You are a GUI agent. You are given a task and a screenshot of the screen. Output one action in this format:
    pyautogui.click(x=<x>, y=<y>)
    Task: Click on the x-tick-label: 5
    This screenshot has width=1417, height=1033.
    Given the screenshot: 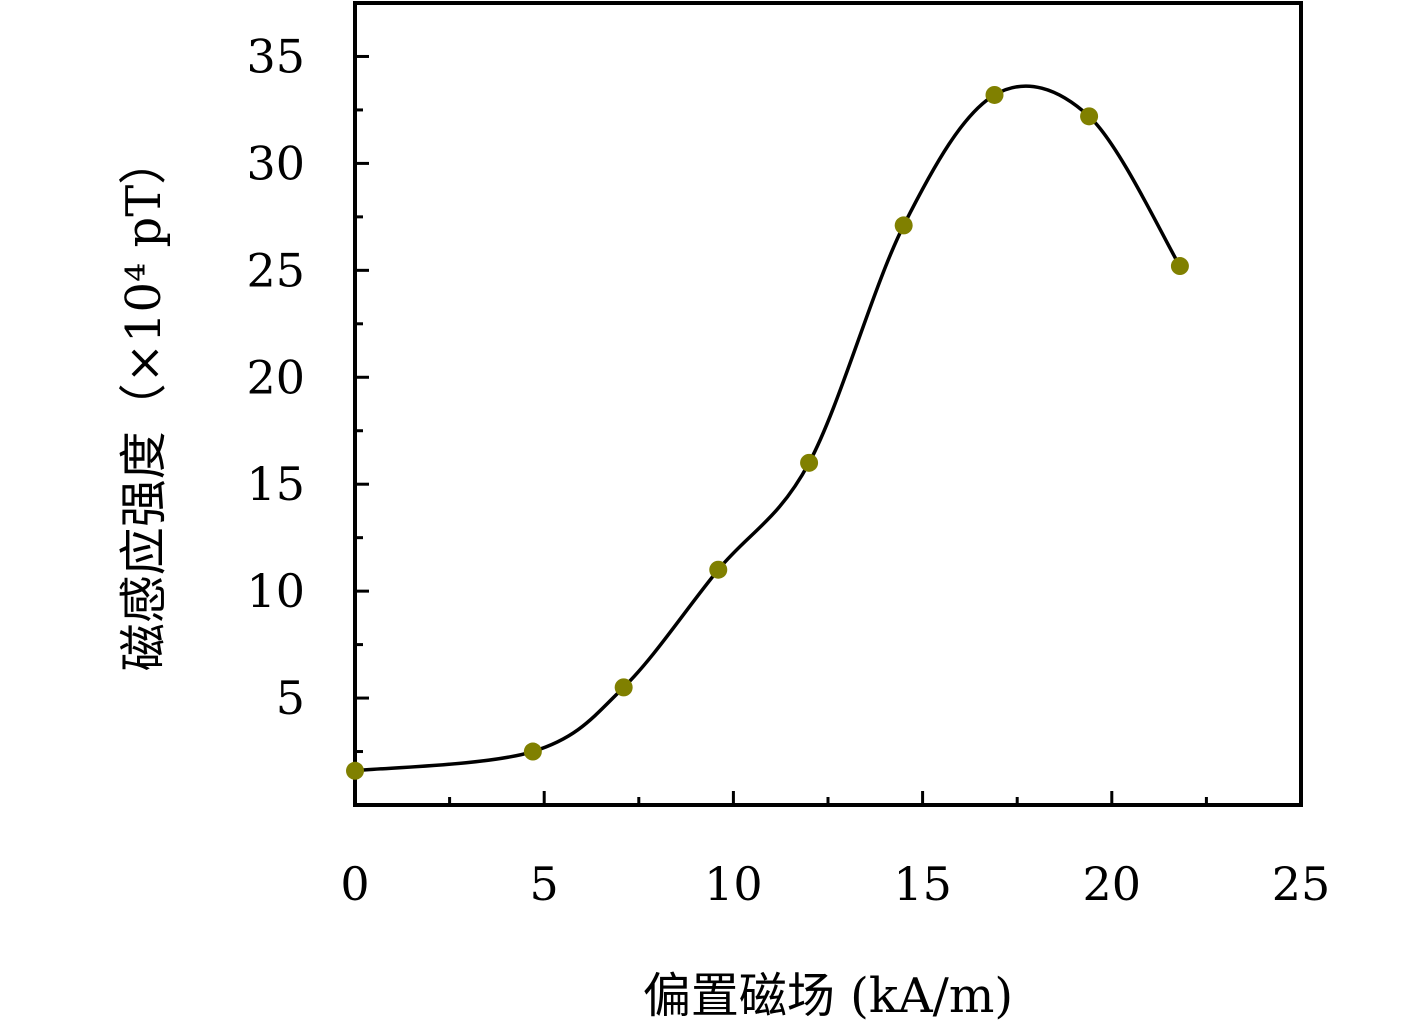 What is the action you would take?
    pyautogui.click(x=544, y=884)
    